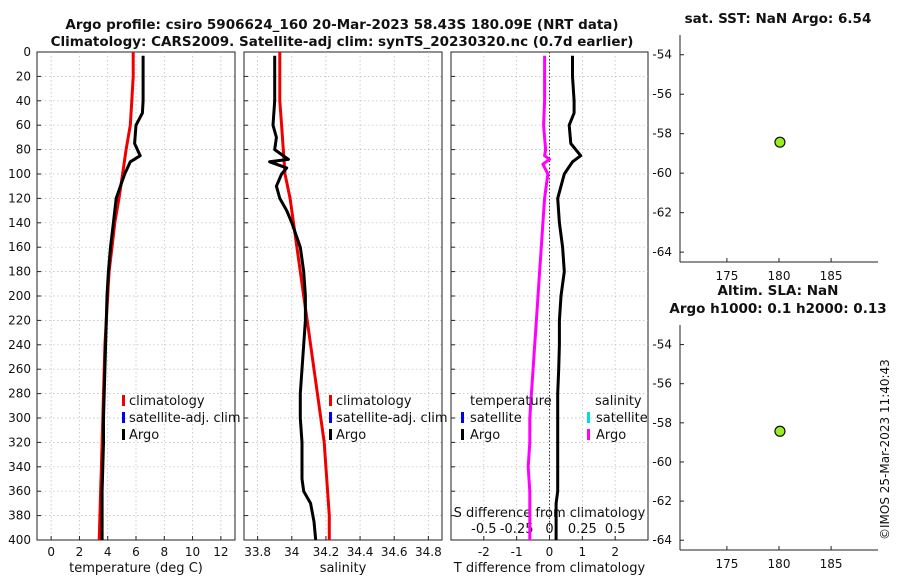 This screenshot has height=580, width=900. Describe the element at coordinates (780, 142) in the screenshot. I see `sst-map-argo-position-marker` at that location.